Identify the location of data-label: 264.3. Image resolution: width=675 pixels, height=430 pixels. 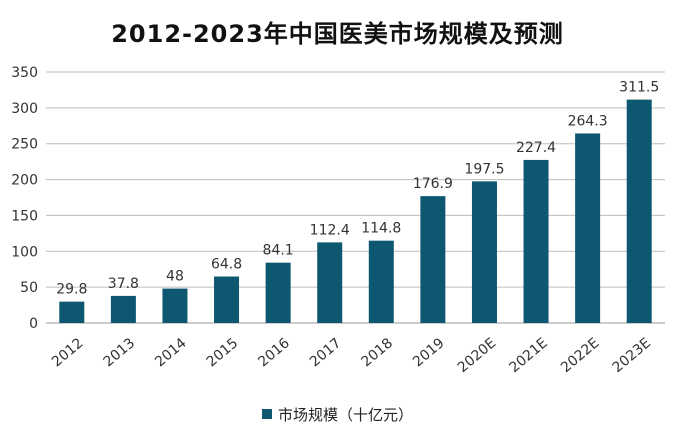
(588, 121).